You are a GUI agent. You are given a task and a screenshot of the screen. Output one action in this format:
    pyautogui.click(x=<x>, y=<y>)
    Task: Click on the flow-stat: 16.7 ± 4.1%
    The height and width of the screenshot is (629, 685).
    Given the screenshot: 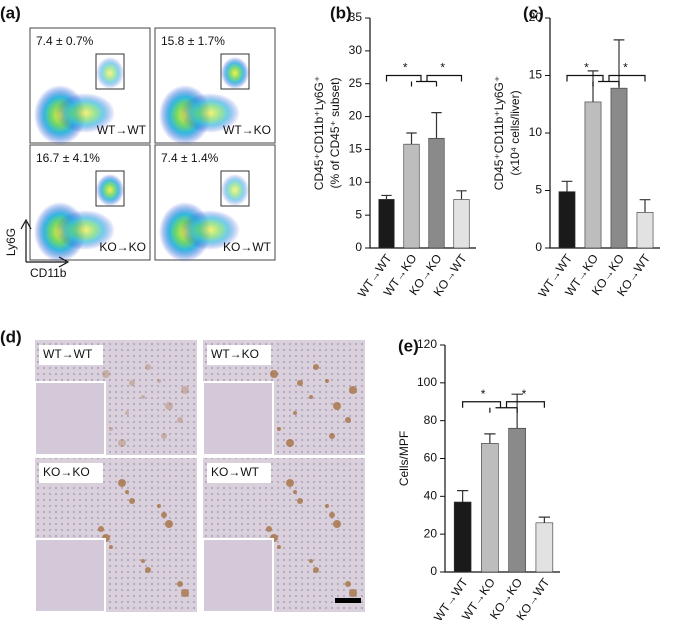 What is the action you would take?
    pyautogui.click(x=68, y=158)
    